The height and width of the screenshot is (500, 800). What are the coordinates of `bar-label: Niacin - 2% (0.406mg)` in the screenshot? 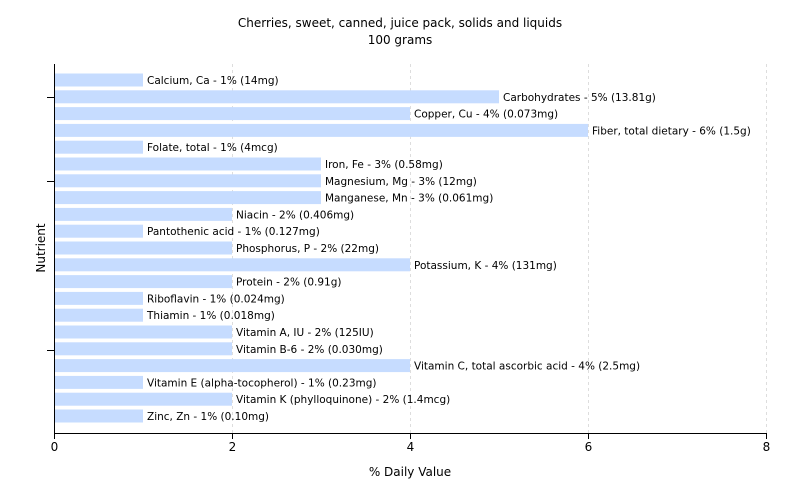 It's located at (295, 215).